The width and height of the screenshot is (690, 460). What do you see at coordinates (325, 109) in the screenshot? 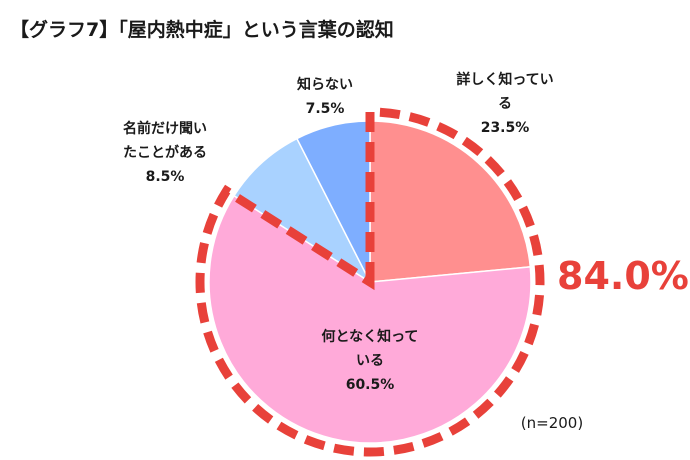
I see `slice-4-percent: 7.5%` at bounding box center [325, 109].